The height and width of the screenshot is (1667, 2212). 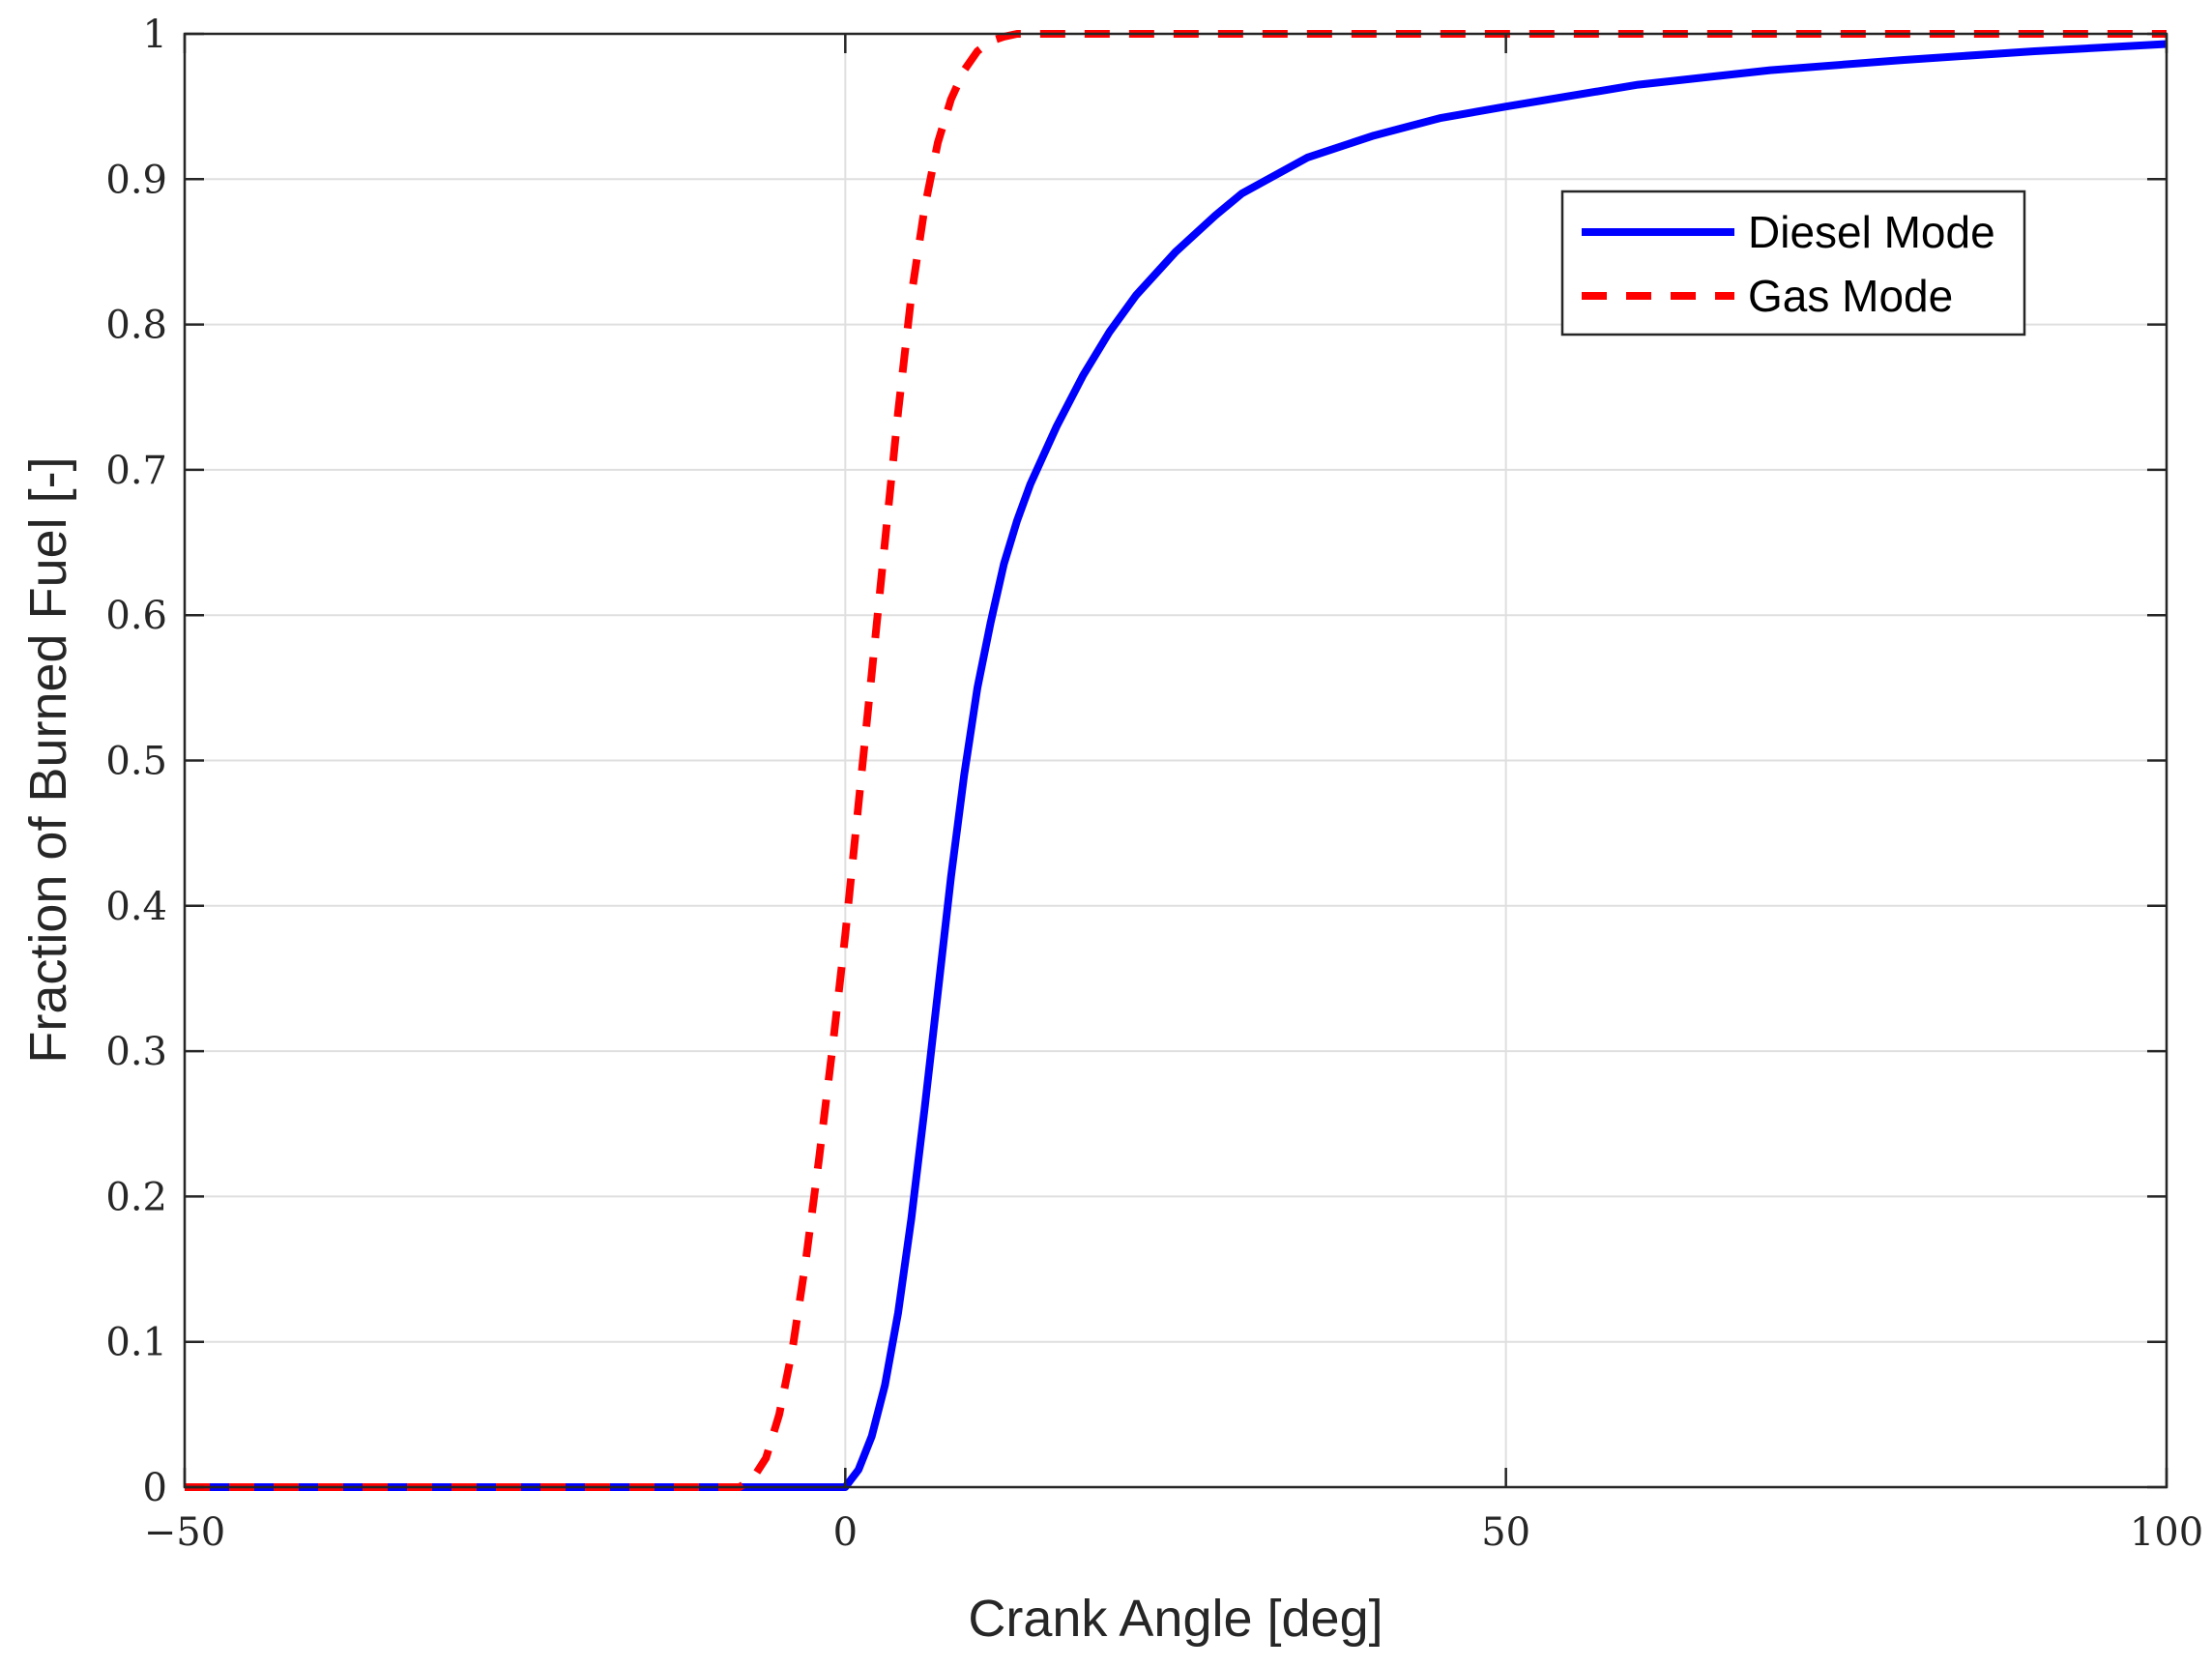 What do you see at coordinates (136, 326) in the screenshot?
I see `y-tick-label: 0.8` at bounding box center [136, 326].